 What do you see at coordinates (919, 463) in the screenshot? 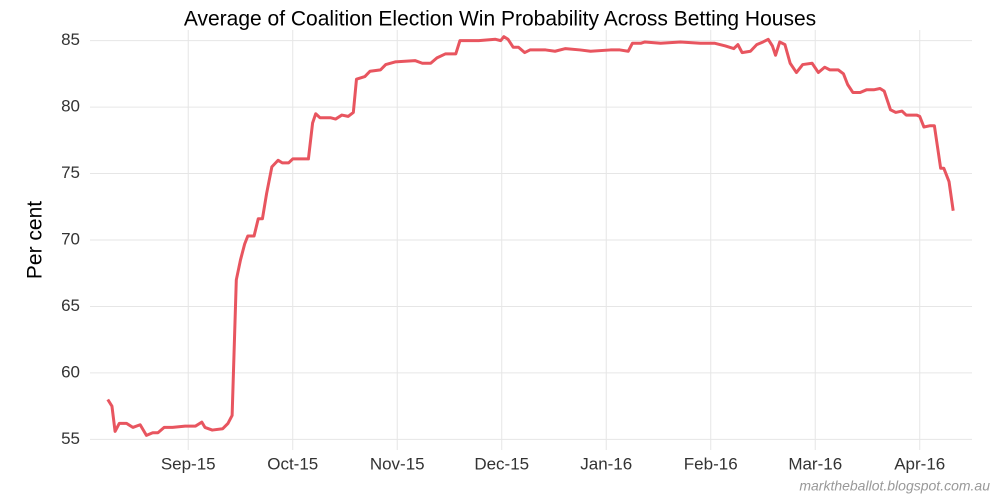
I see `x-tick-label: Apr-16` at bounding box center [919, 463].